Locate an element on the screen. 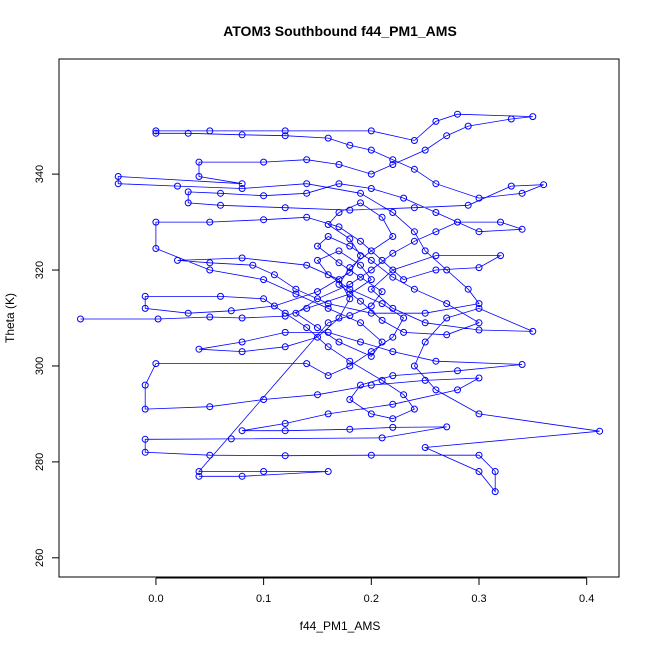 The height and width of the screenshot is (650, 650). y-tick-label: 320 is located at coordinates (40, 270).